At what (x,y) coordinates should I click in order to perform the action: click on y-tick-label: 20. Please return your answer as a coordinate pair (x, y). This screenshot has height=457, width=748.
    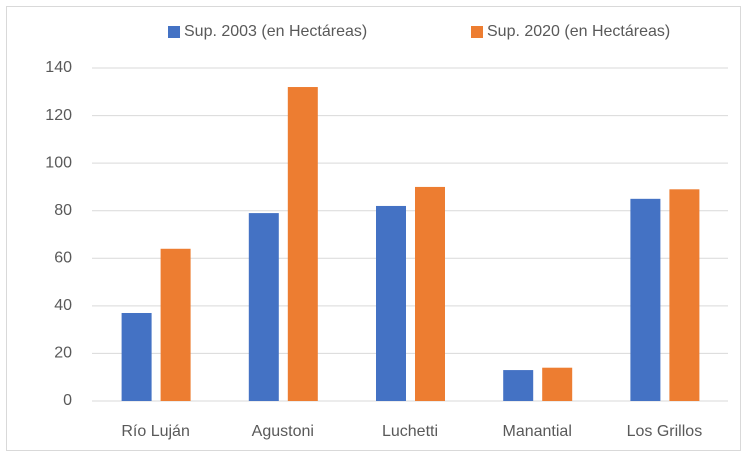
    Looking at the image, I should click on (63, 353).